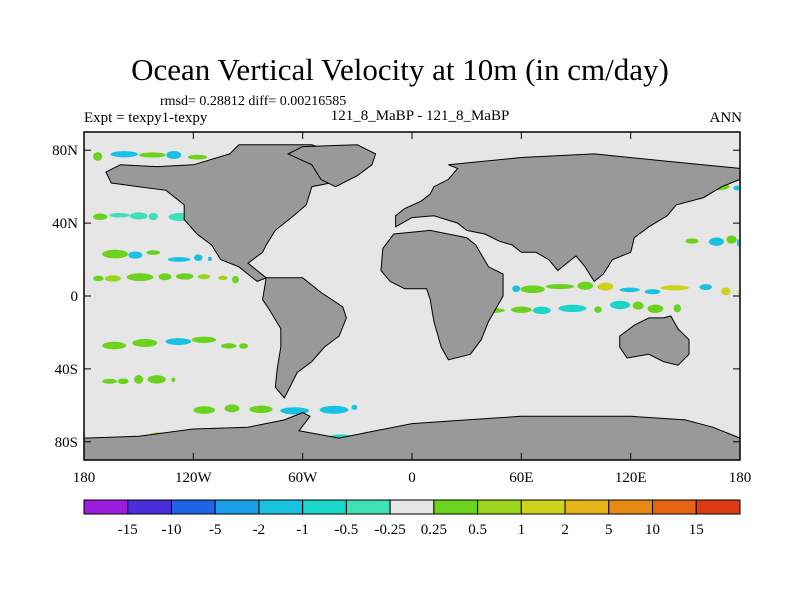  What do you see at coordinates (146, 118) in the screenshot?
I see `experiment-label: Expt = texpy1-texpy` at bounding box center [146, 118].